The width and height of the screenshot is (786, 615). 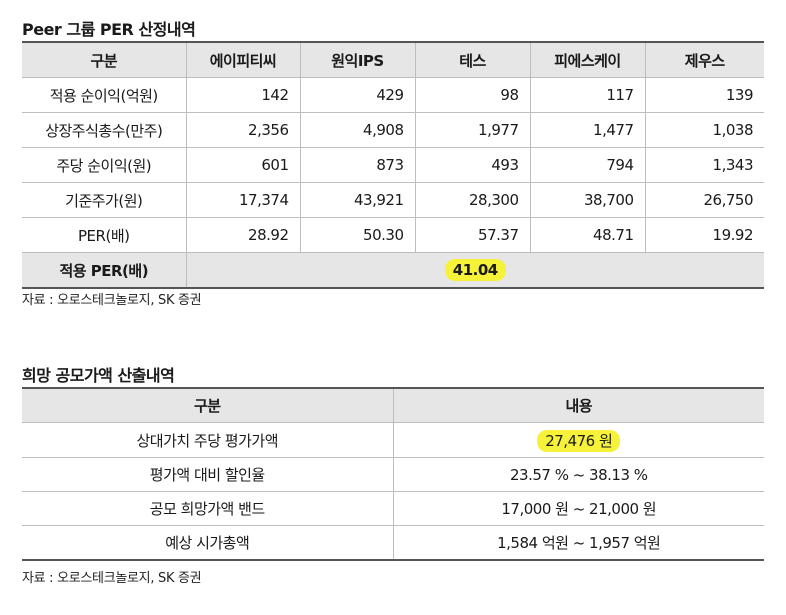 What do you see at coordinates (243, 59) in the screenshot?
I see `per-header-company: 에이피티씨` at bounding box center [243, 59].